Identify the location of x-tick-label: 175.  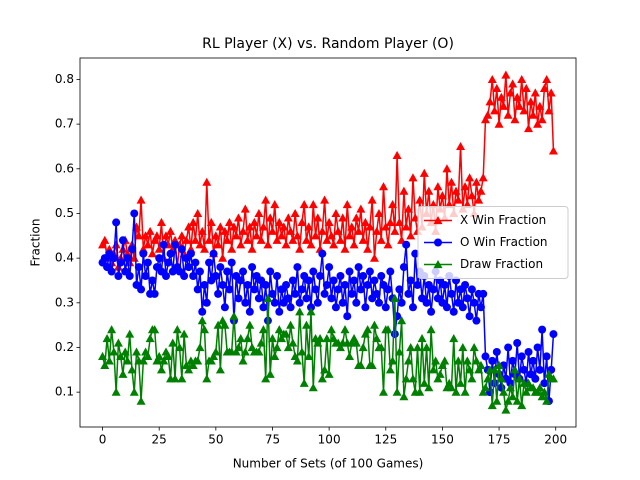
(499, 440).